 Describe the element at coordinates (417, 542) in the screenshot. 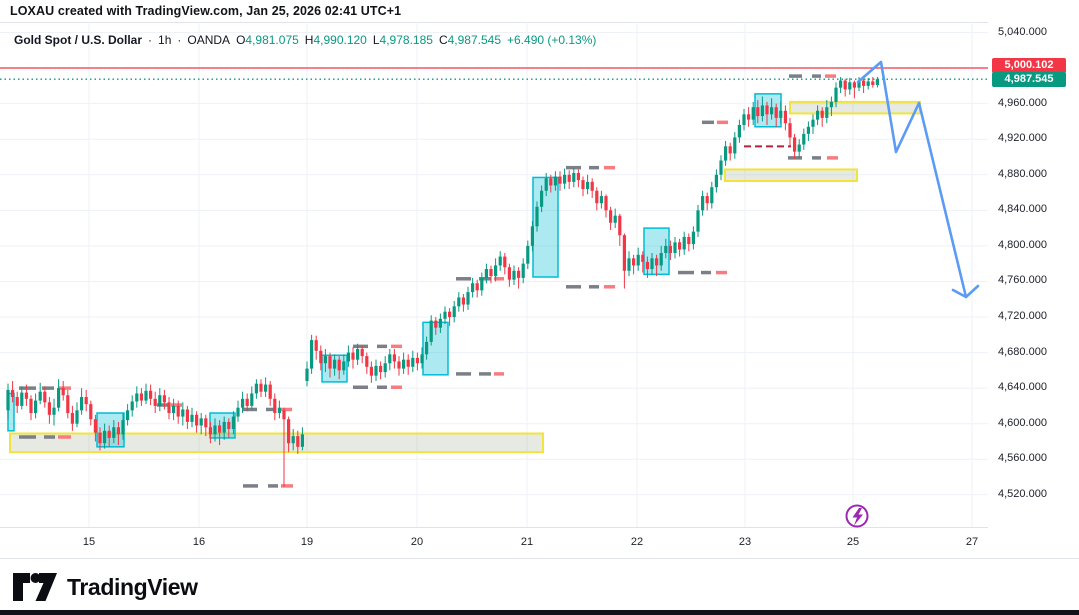

I see `time-tick-label: 20` at that location.